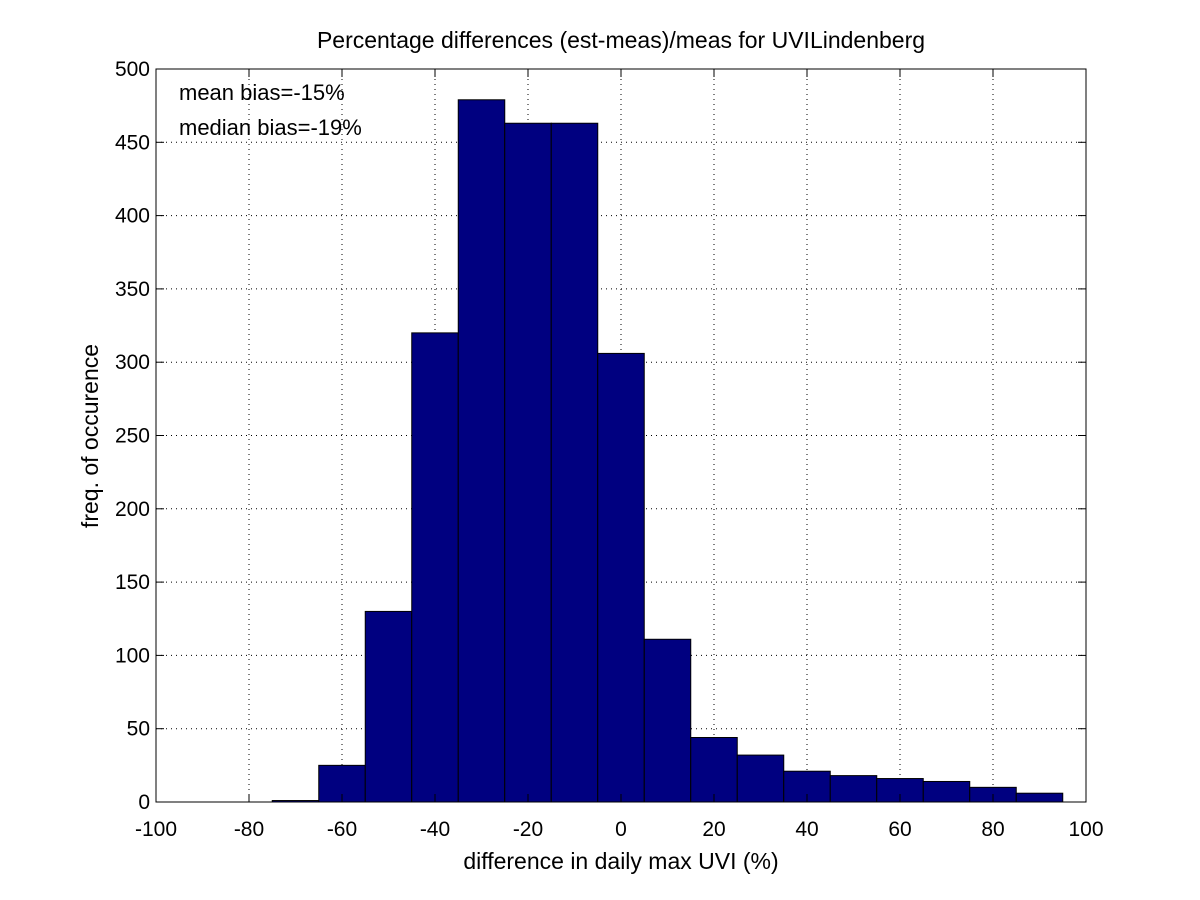  Describe the element at coordinates (132, 142) in the screenshot. I see `y-tick-label: 450` at that location.